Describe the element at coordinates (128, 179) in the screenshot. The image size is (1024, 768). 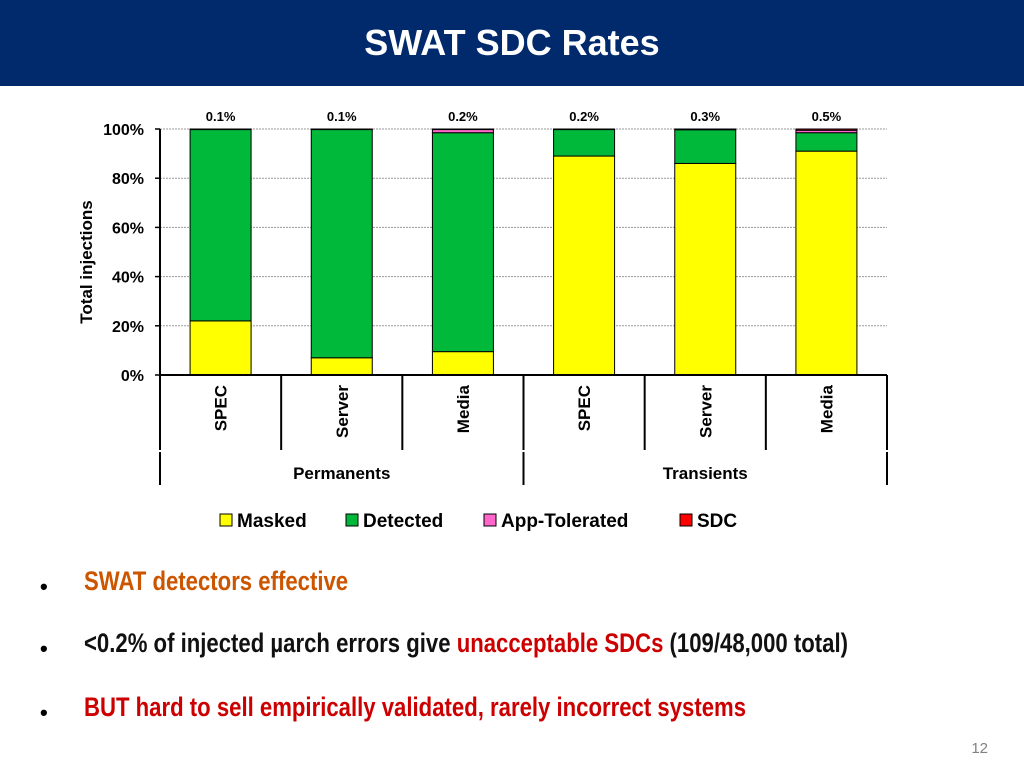
I see `y-tick-label: 80%` at that location.